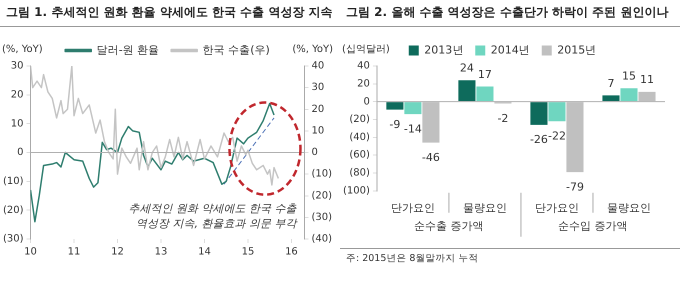 The width and height of the screenshot is (680, 285). What do you see at coordinates (204, 252) in the screenshot?
I see `x-tick-label: 14` at bounding box center [204, 252].